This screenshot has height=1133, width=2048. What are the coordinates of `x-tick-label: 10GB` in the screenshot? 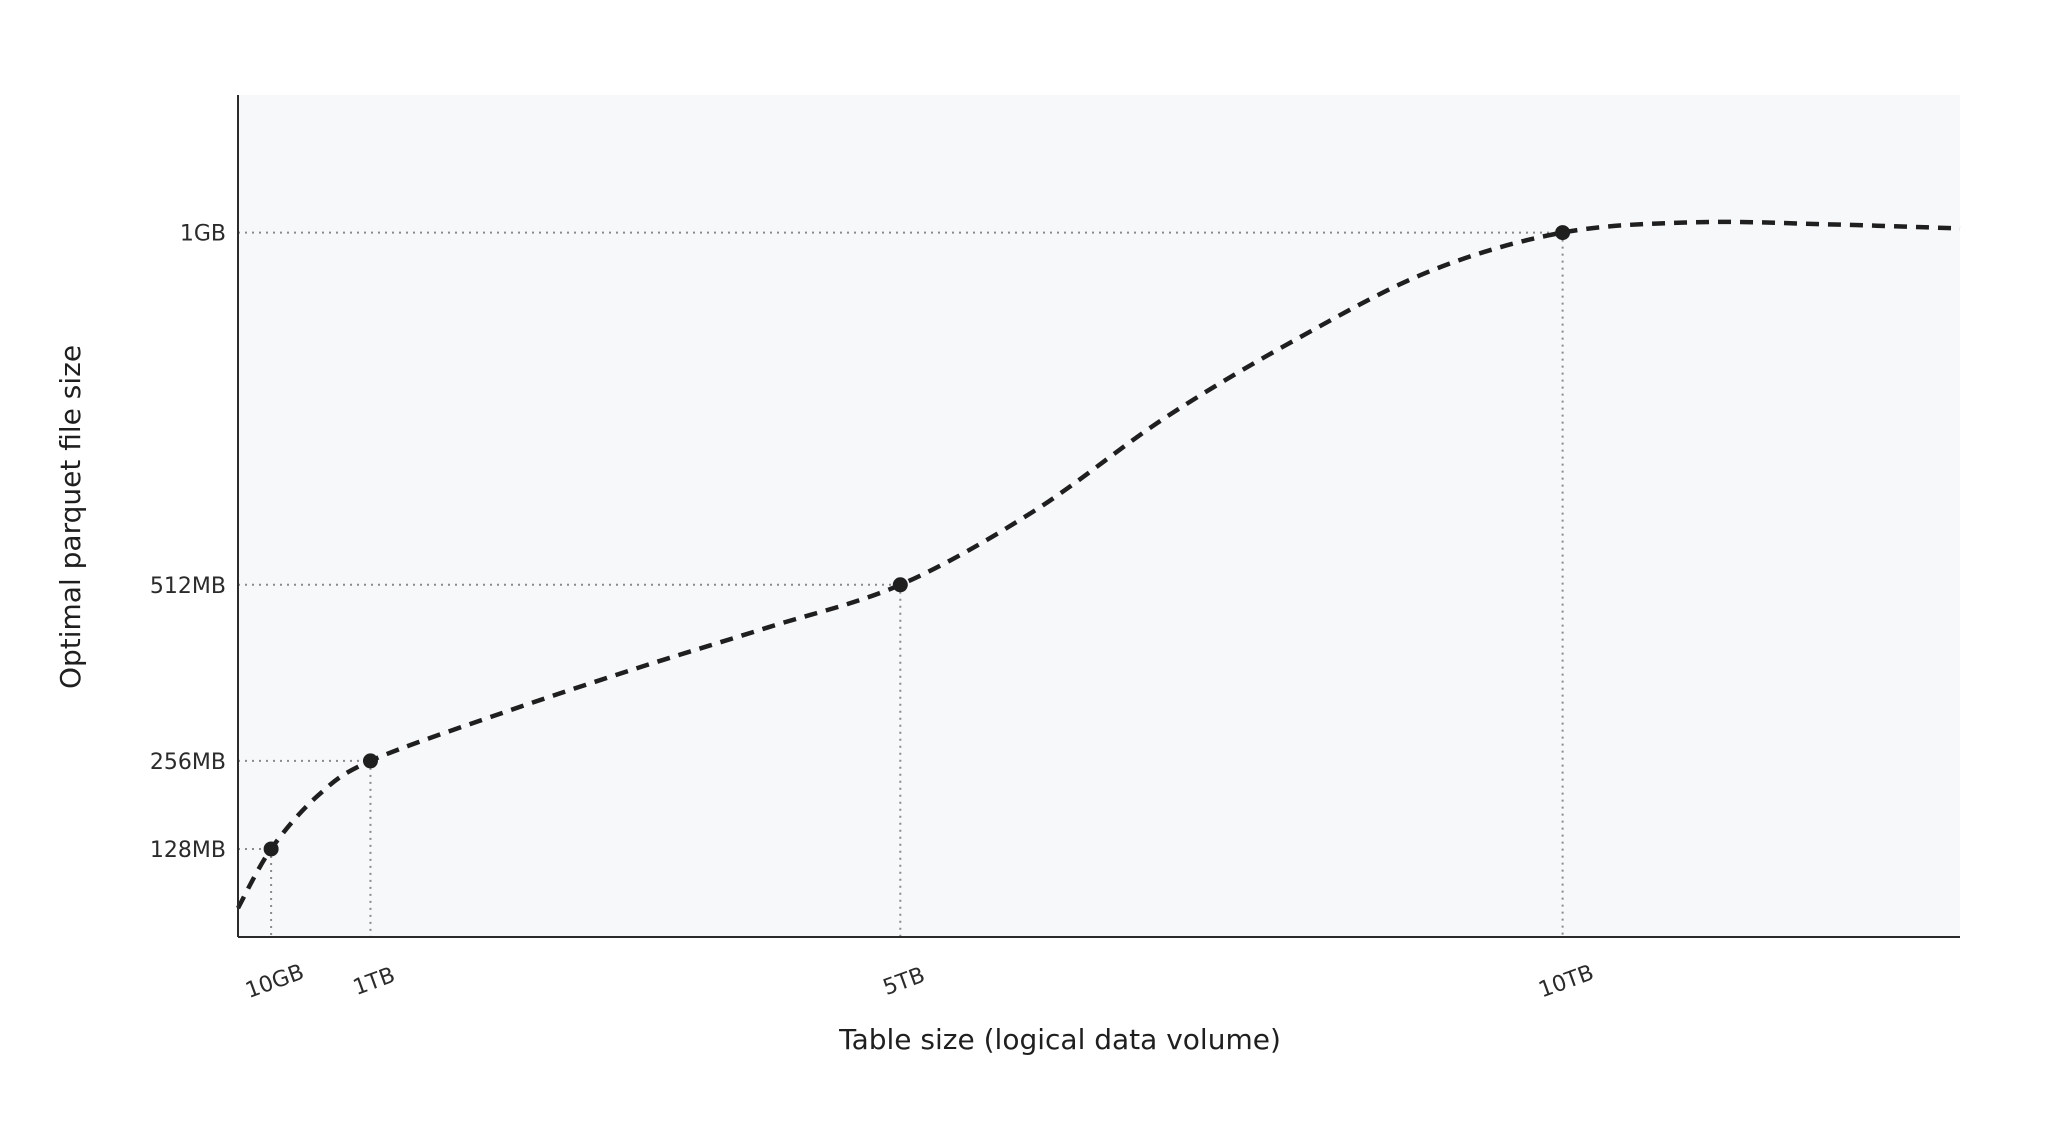 It's located at (274, 982).